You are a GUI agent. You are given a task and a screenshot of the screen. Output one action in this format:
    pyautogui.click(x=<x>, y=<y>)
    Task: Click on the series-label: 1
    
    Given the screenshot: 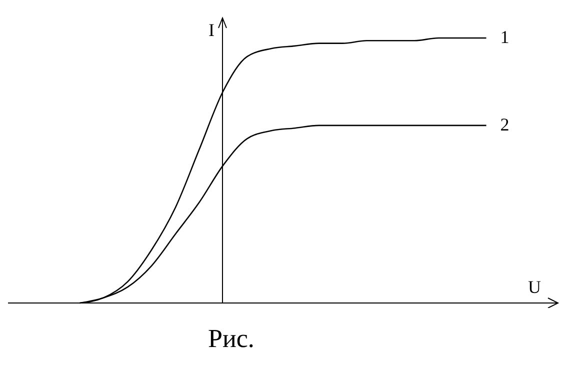 What is the action you would take?
    pyautogui.click(x=505, y=37)
    